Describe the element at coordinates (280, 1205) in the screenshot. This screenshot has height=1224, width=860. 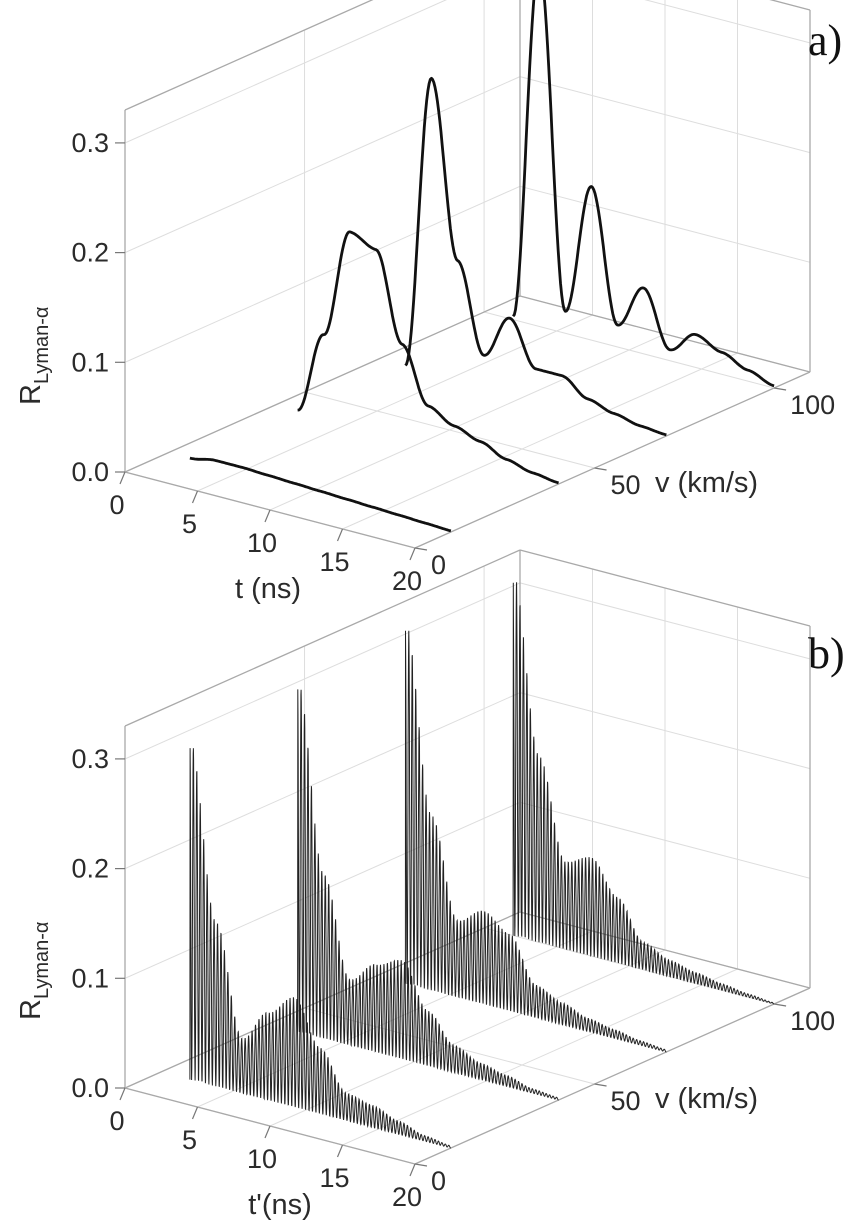
I see `x-axis-label: t'(ns)` at that location.